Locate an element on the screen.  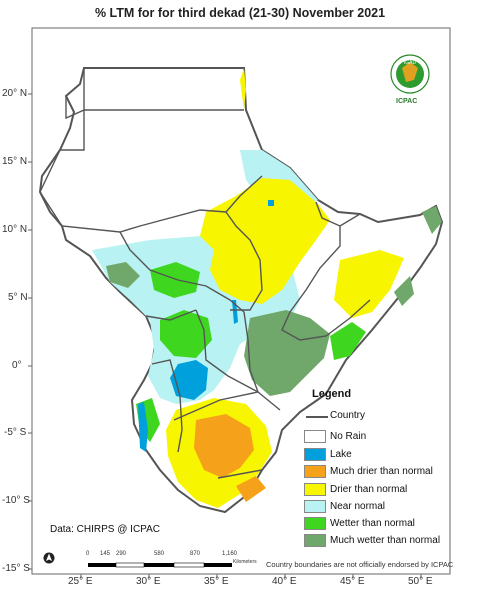
lat-label-0: 0° is located at coordinates (17, 365).